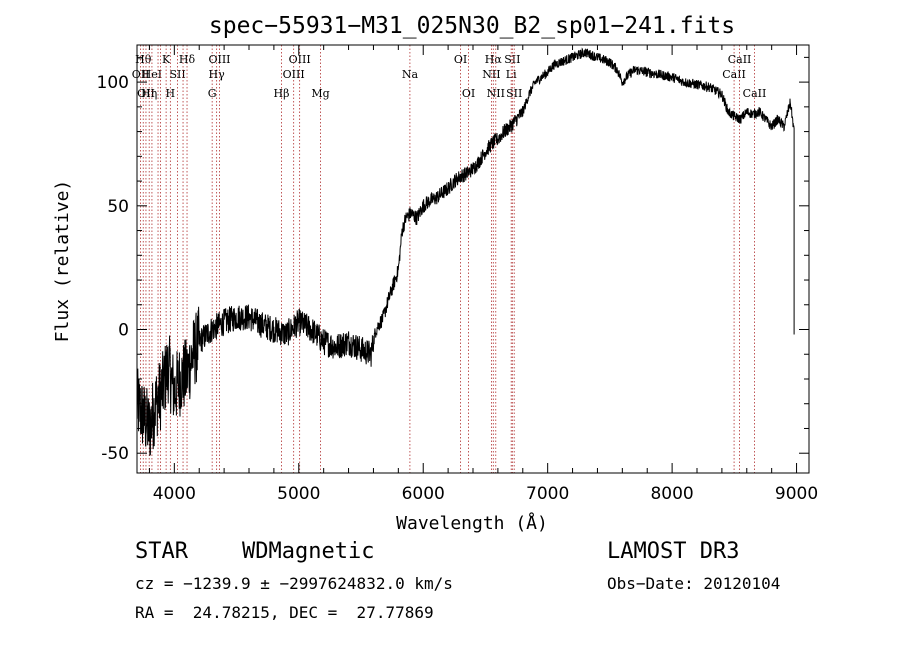  I want to click on line-label-24: NII, so click(496, 93).